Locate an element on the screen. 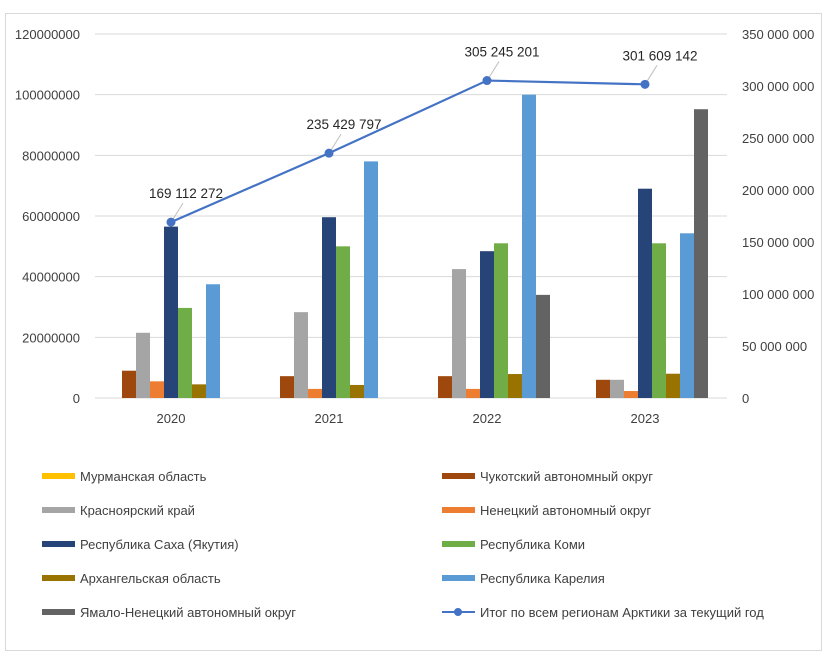 The width and height of the screenshot is (833, 667). y2-axis-tick-label: 50 000 000 is located at coordinates (774, 346).